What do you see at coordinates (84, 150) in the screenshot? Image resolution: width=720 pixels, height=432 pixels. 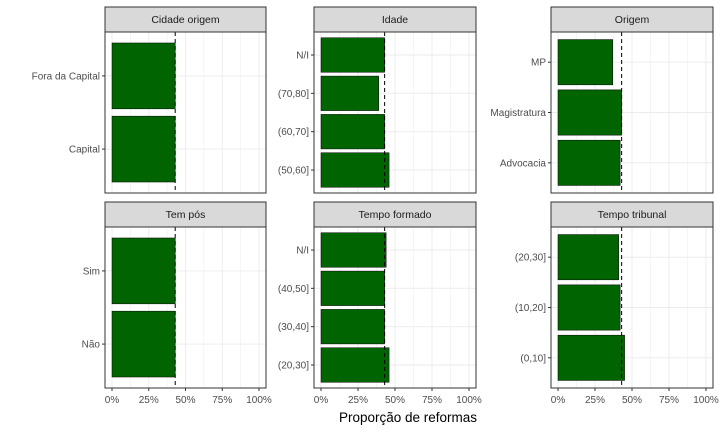 I see `y-tick-label: Capital` at bounding box center [84, 150].